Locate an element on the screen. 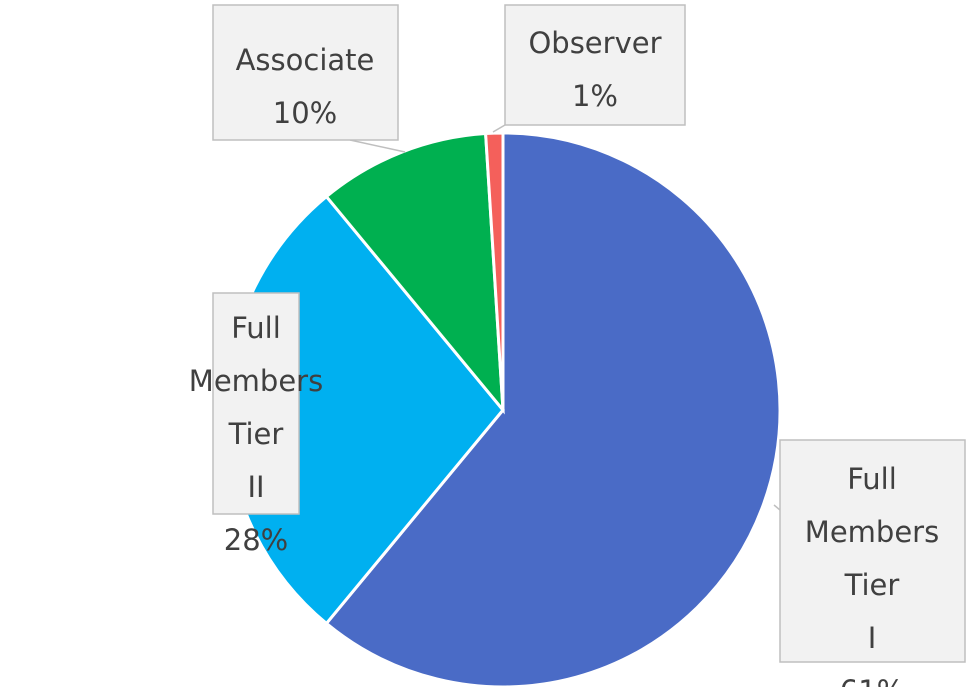 This screenshot has height=687, width=969. label-line: I is located at coordinates (872, 638).